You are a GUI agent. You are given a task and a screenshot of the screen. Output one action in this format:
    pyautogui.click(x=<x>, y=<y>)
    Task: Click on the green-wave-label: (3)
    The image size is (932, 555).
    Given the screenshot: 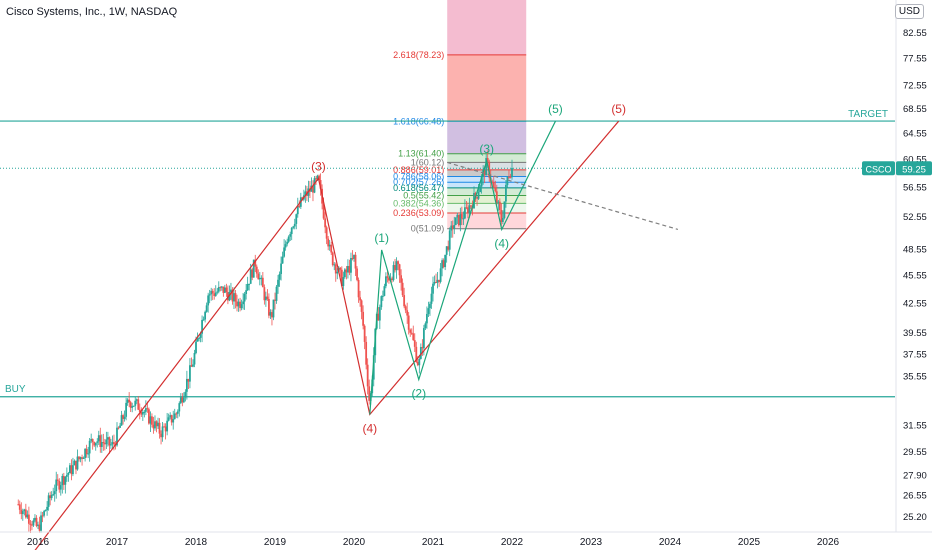 What is the action you would take?
    pyautogui.click(x=486, y=149)
    